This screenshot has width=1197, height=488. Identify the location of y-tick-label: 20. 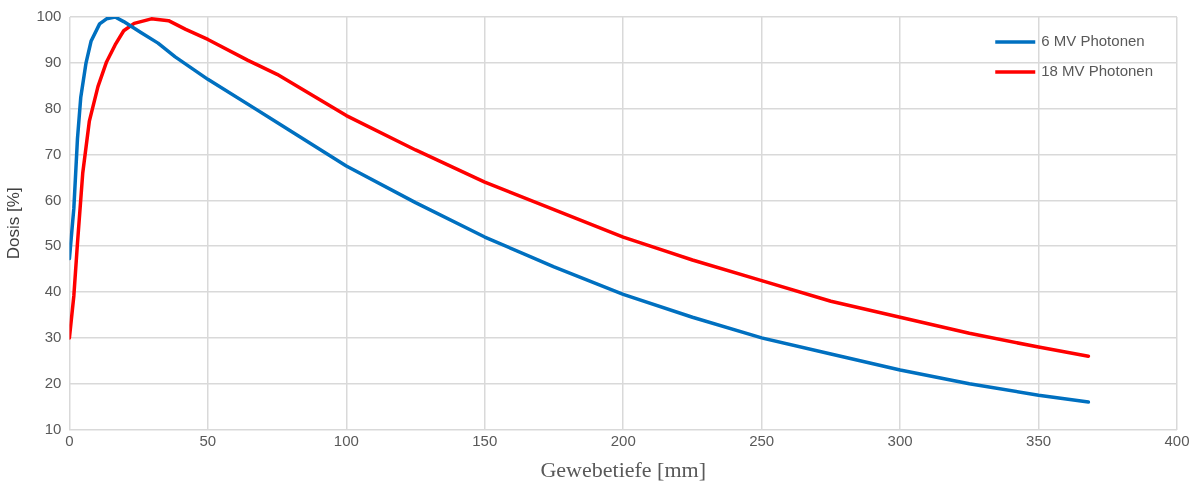
(53, 382).